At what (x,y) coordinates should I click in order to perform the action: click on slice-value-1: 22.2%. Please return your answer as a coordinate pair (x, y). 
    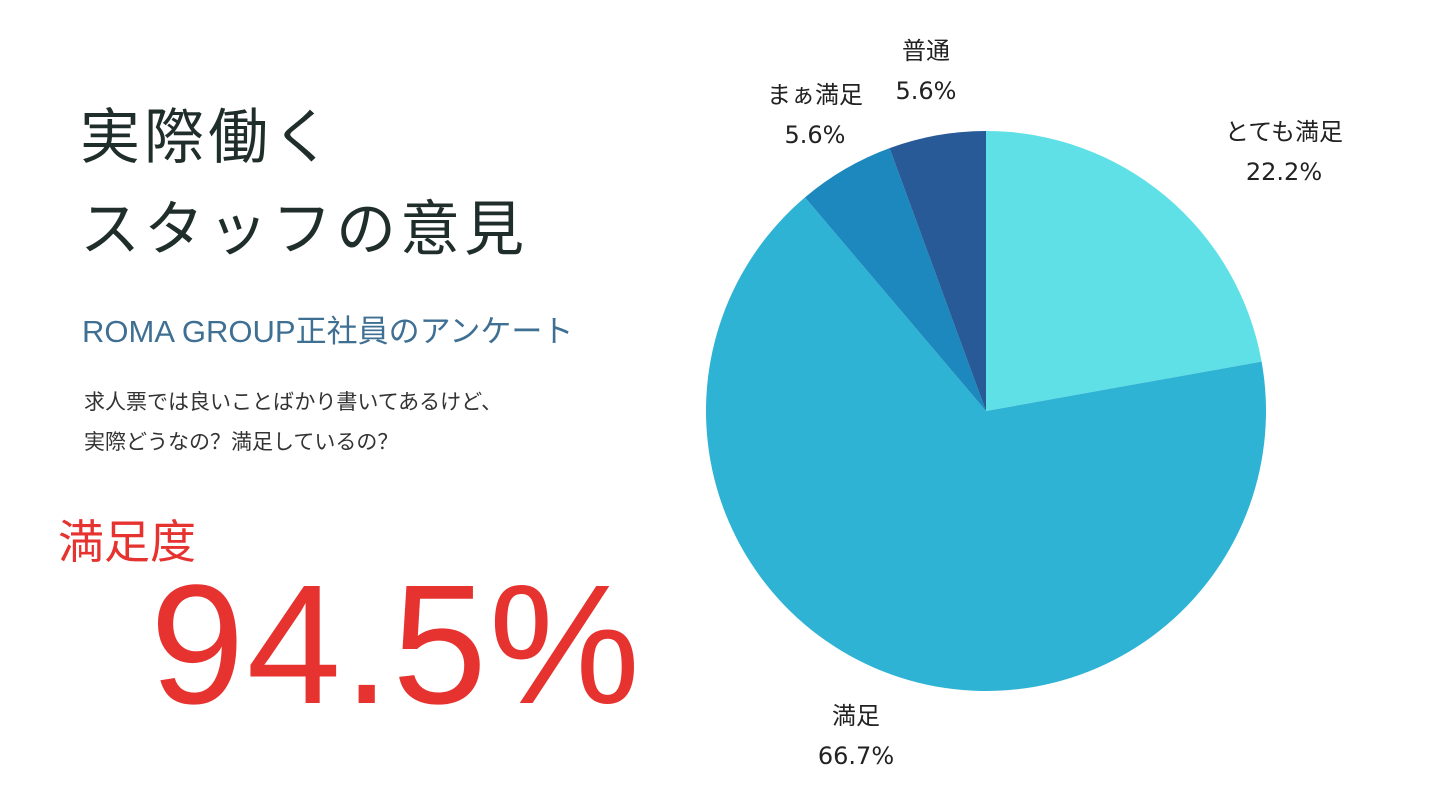
    Looking at the image, I should click on (1284, 172).